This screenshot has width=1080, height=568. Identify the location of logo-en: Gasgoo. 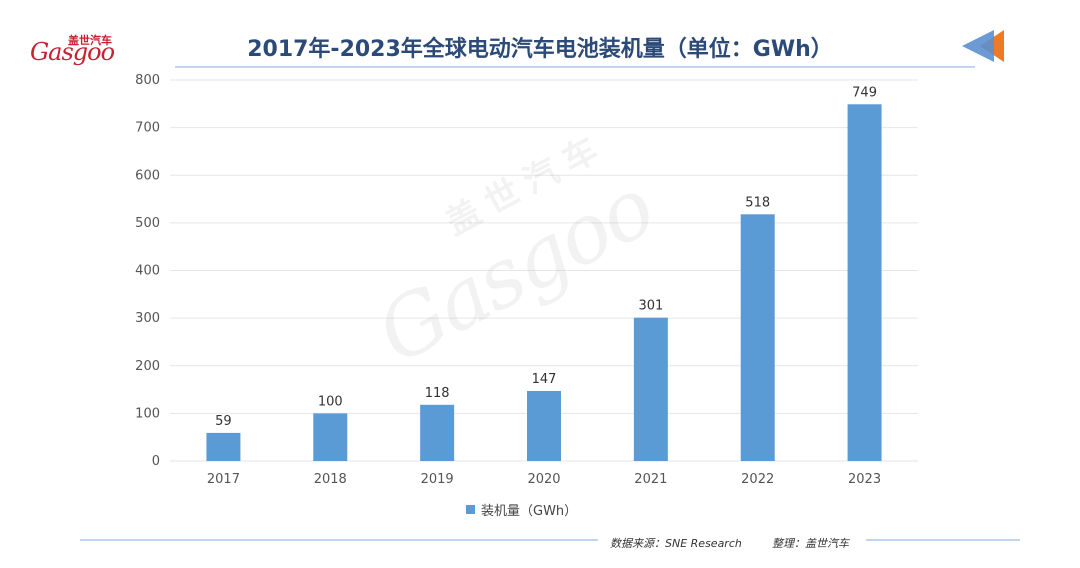
(72, 52).